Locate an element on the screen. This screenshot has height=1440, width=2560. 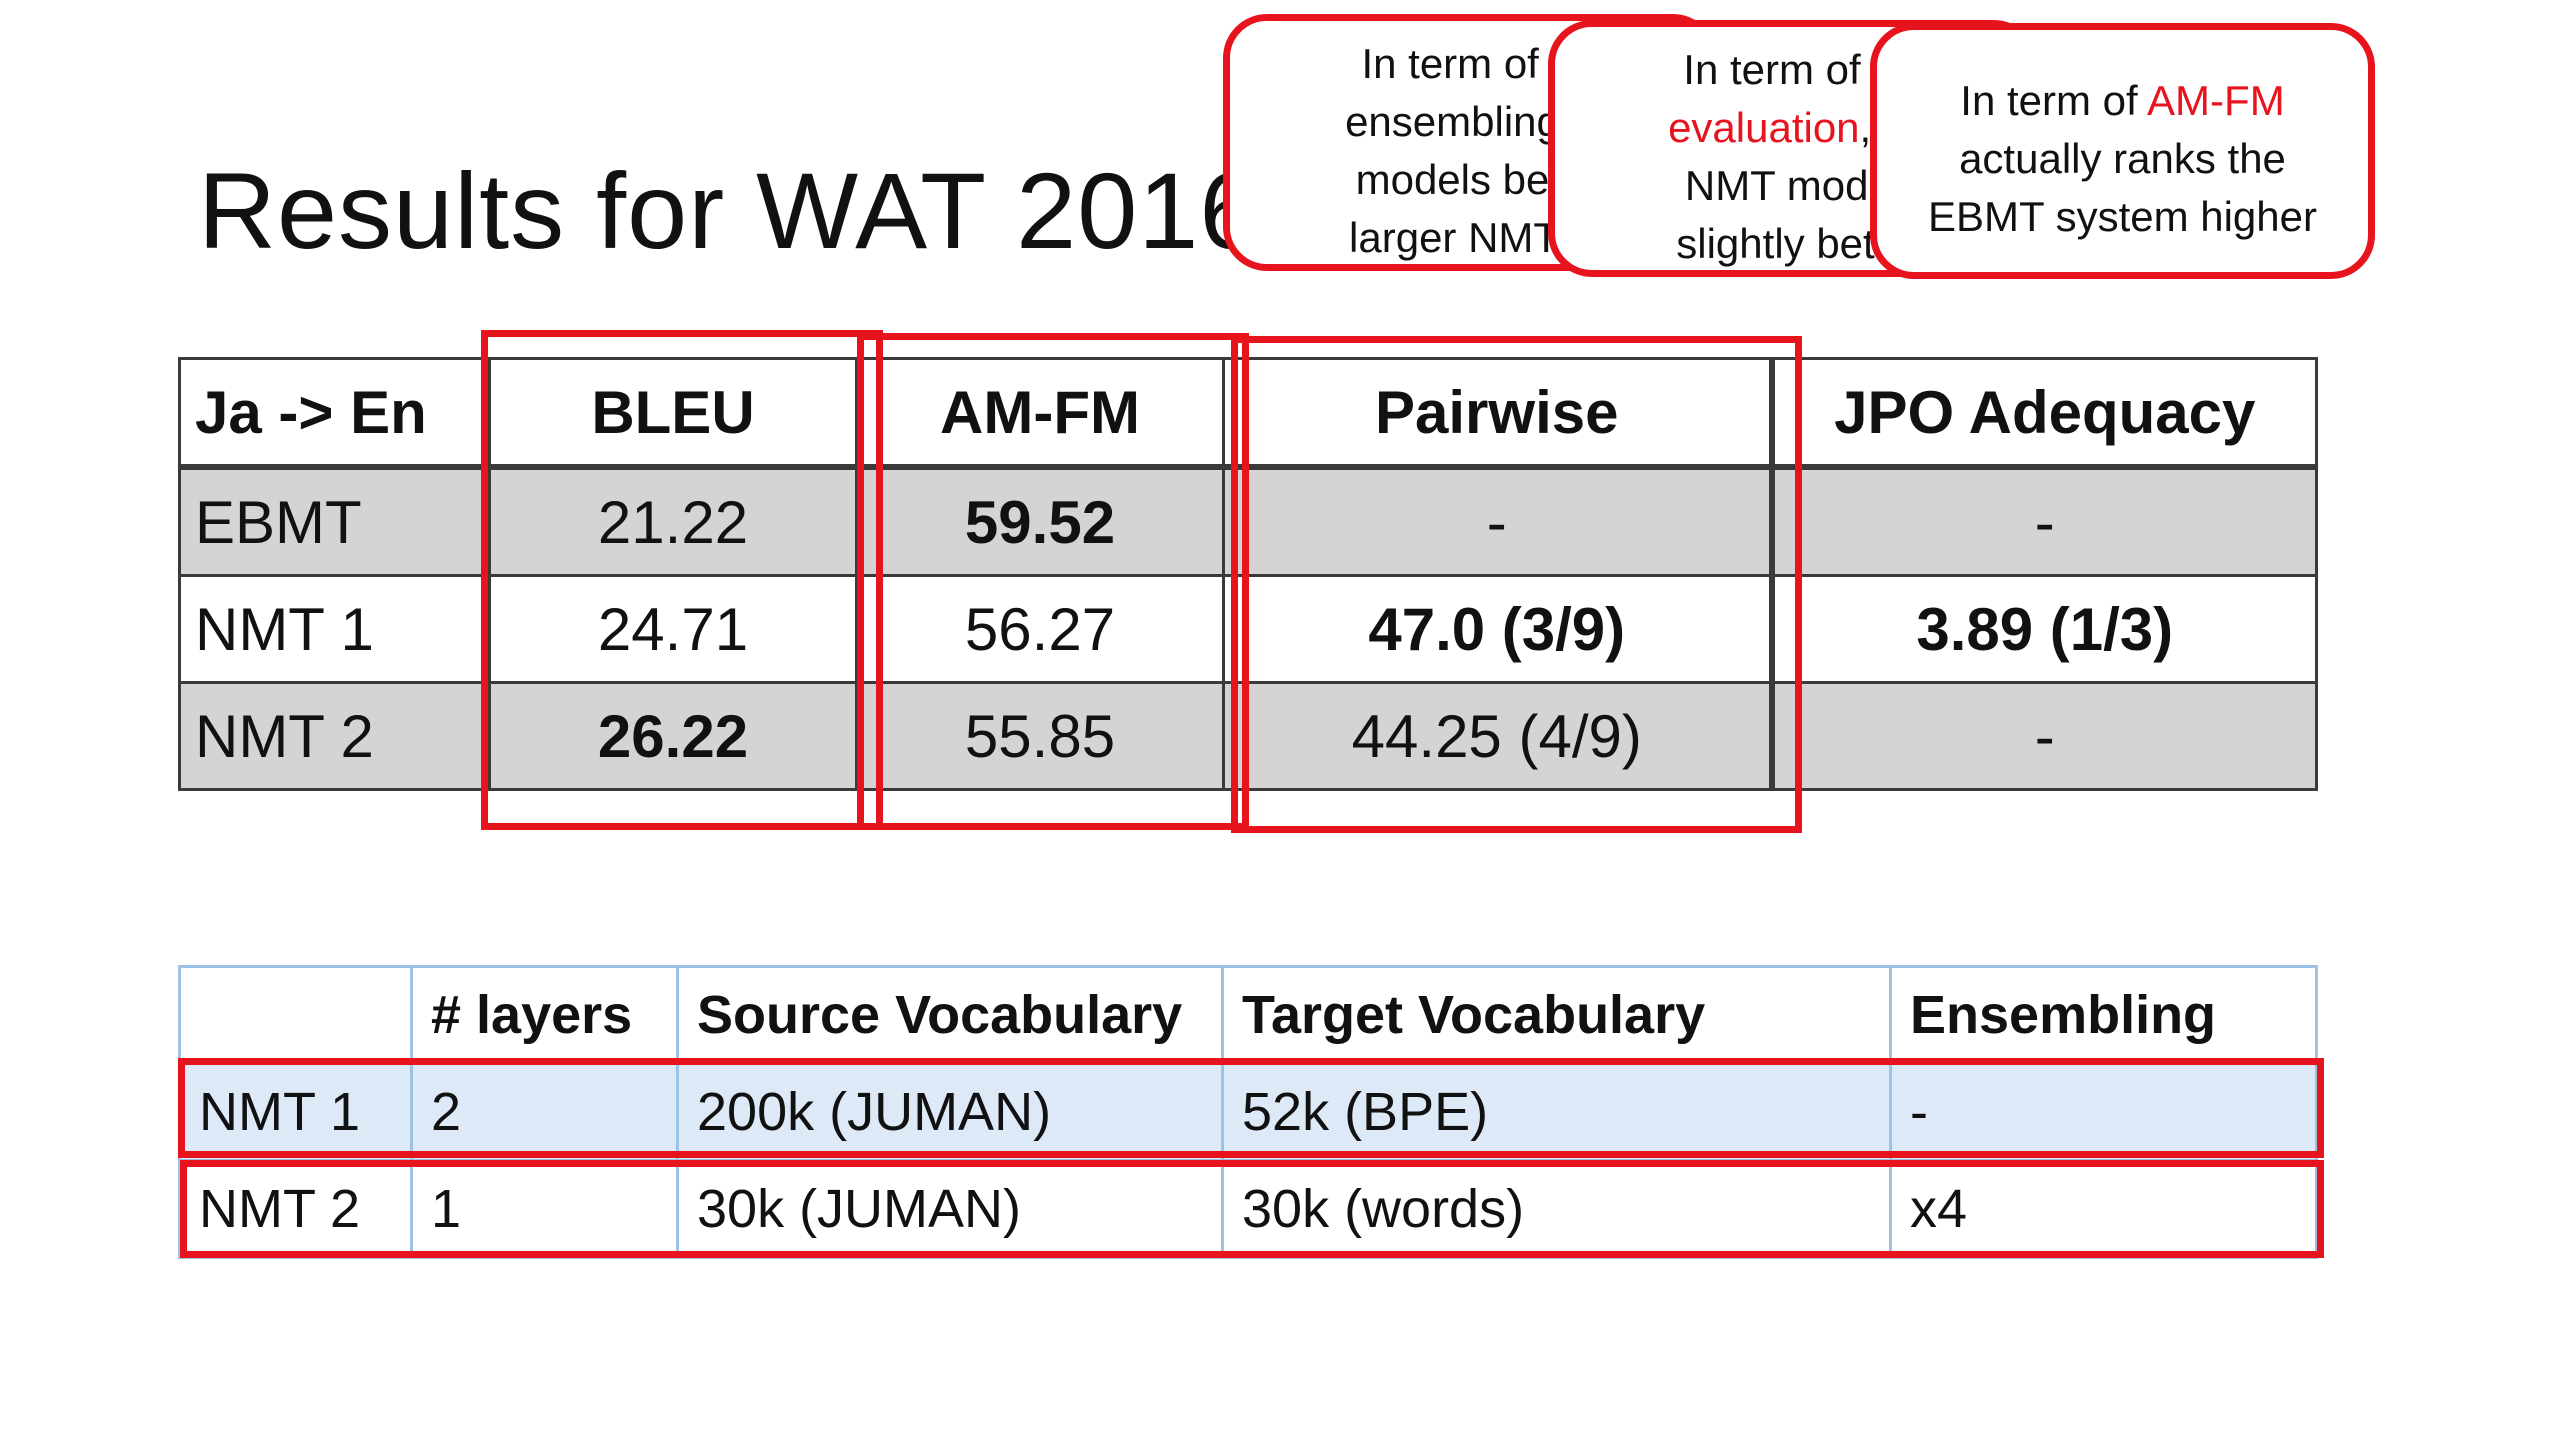
config-header-target-vocab: Target Vocabulary is located at coordinates (1556, 1015).